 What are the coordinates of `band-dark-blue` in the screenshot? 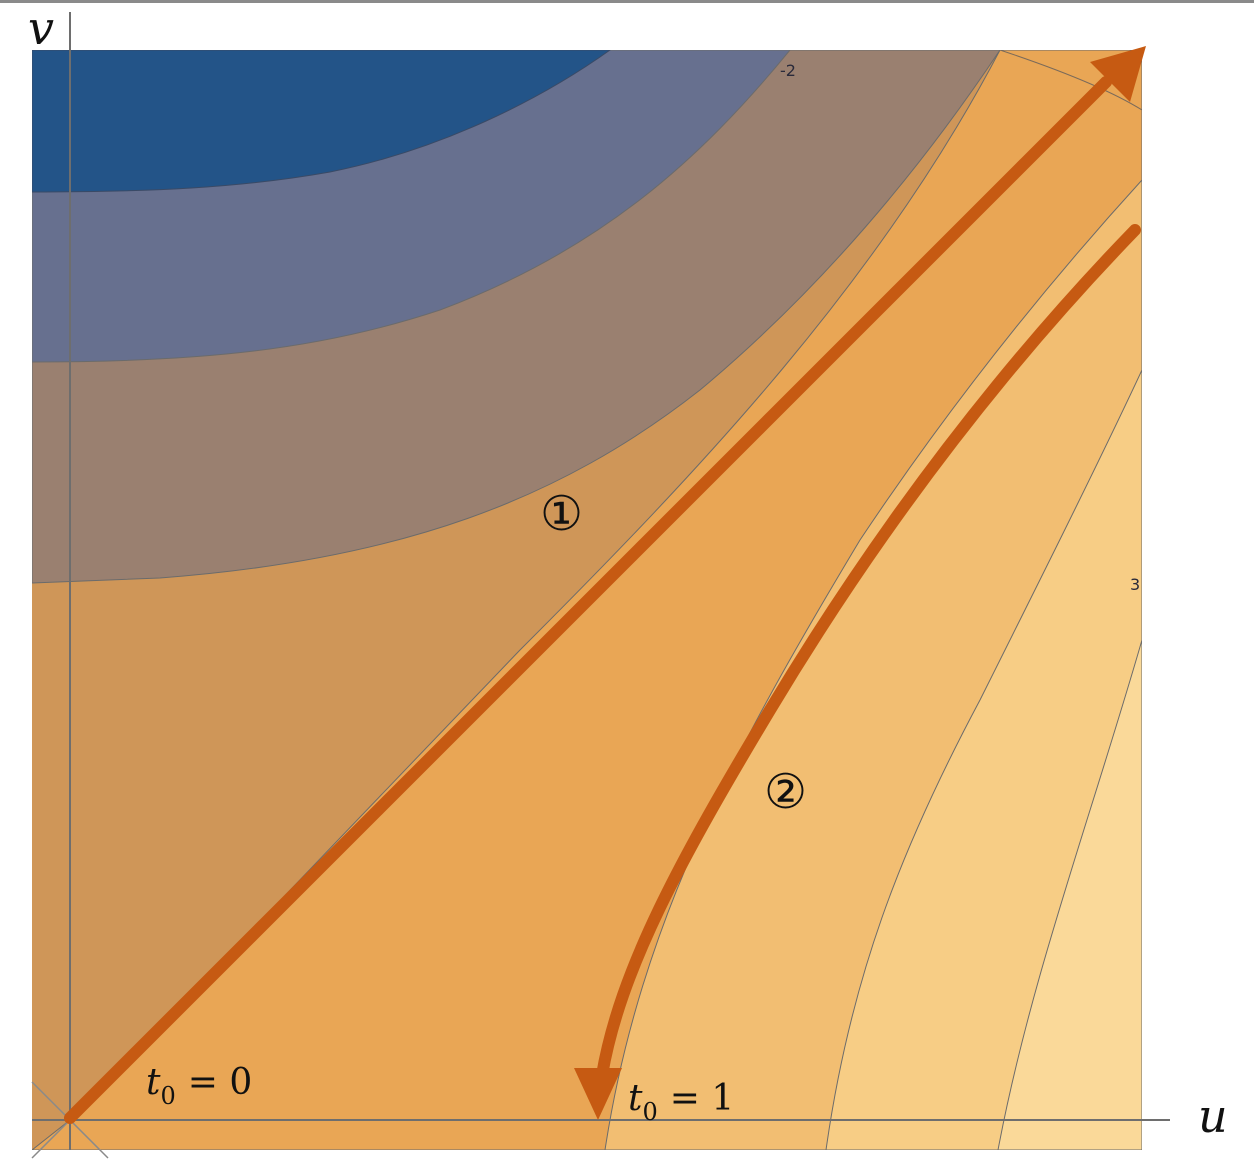 It's located at (321, 121).